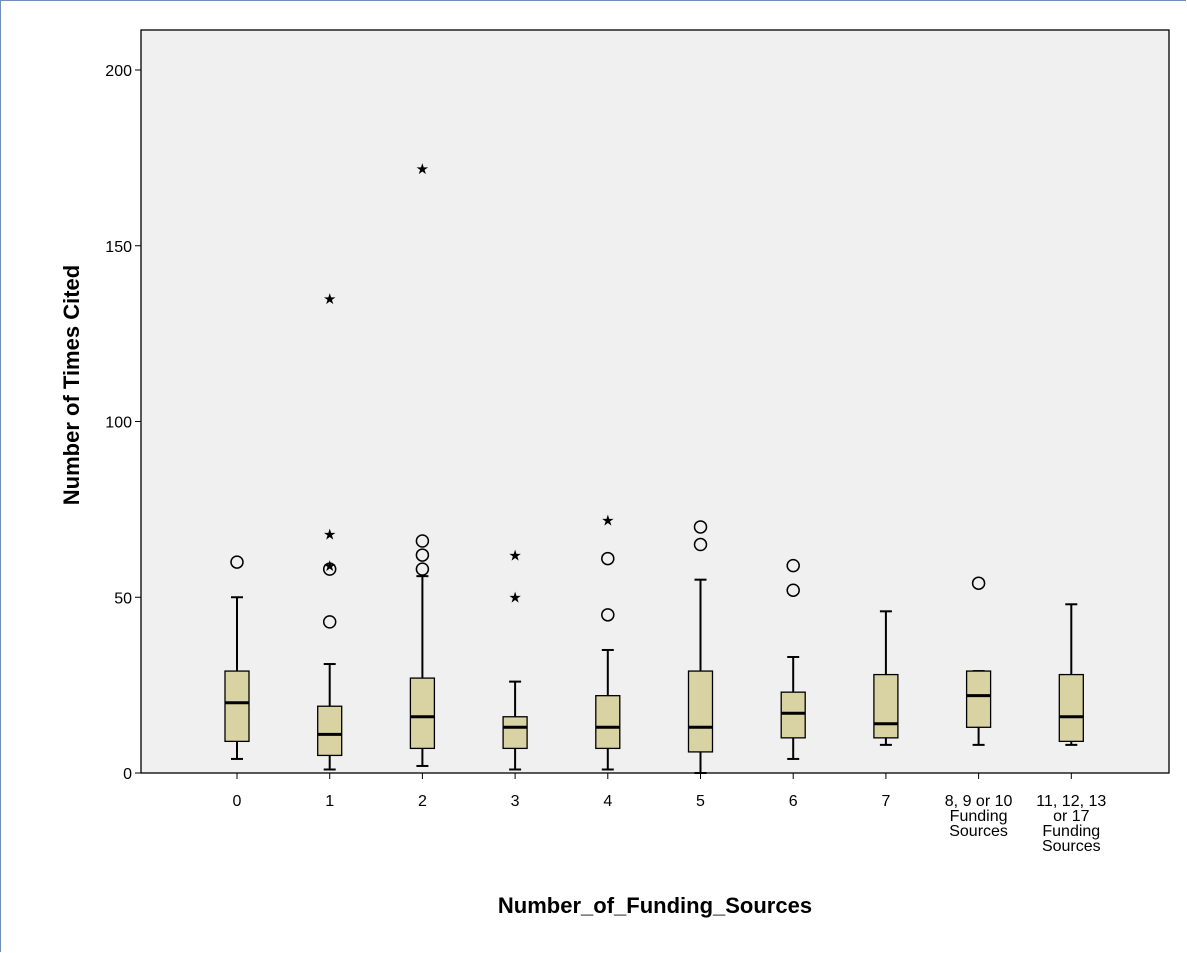  I want to click on x-tick-label: 2, so click(422, 801).